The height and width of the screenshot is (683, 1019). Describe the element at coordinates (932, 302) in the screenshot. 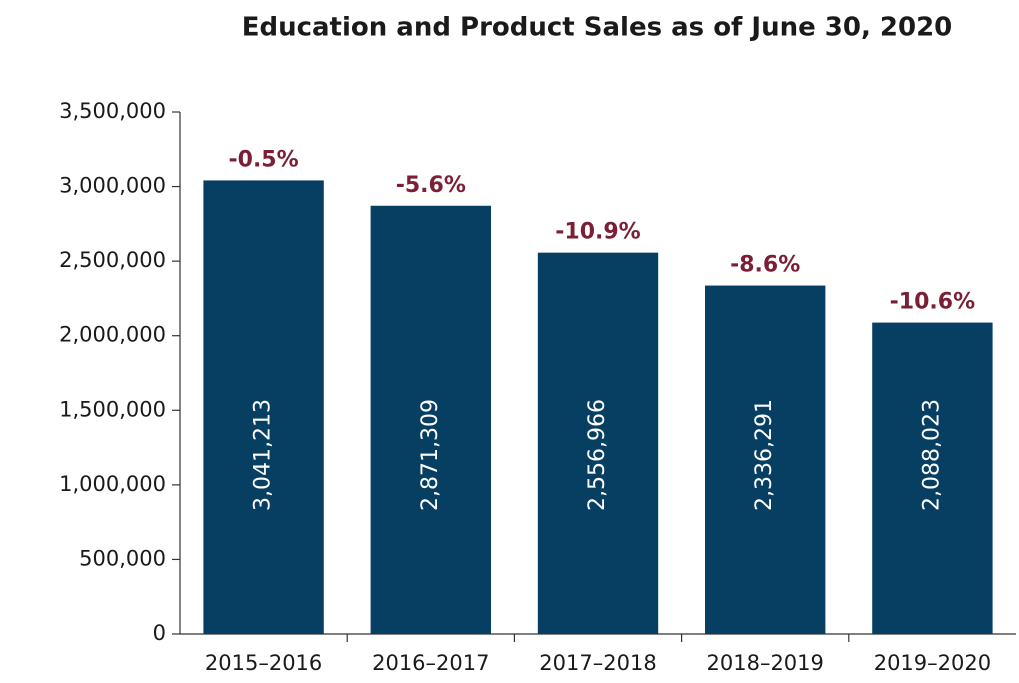

I see `change-annotation: -10.6%` at that location.